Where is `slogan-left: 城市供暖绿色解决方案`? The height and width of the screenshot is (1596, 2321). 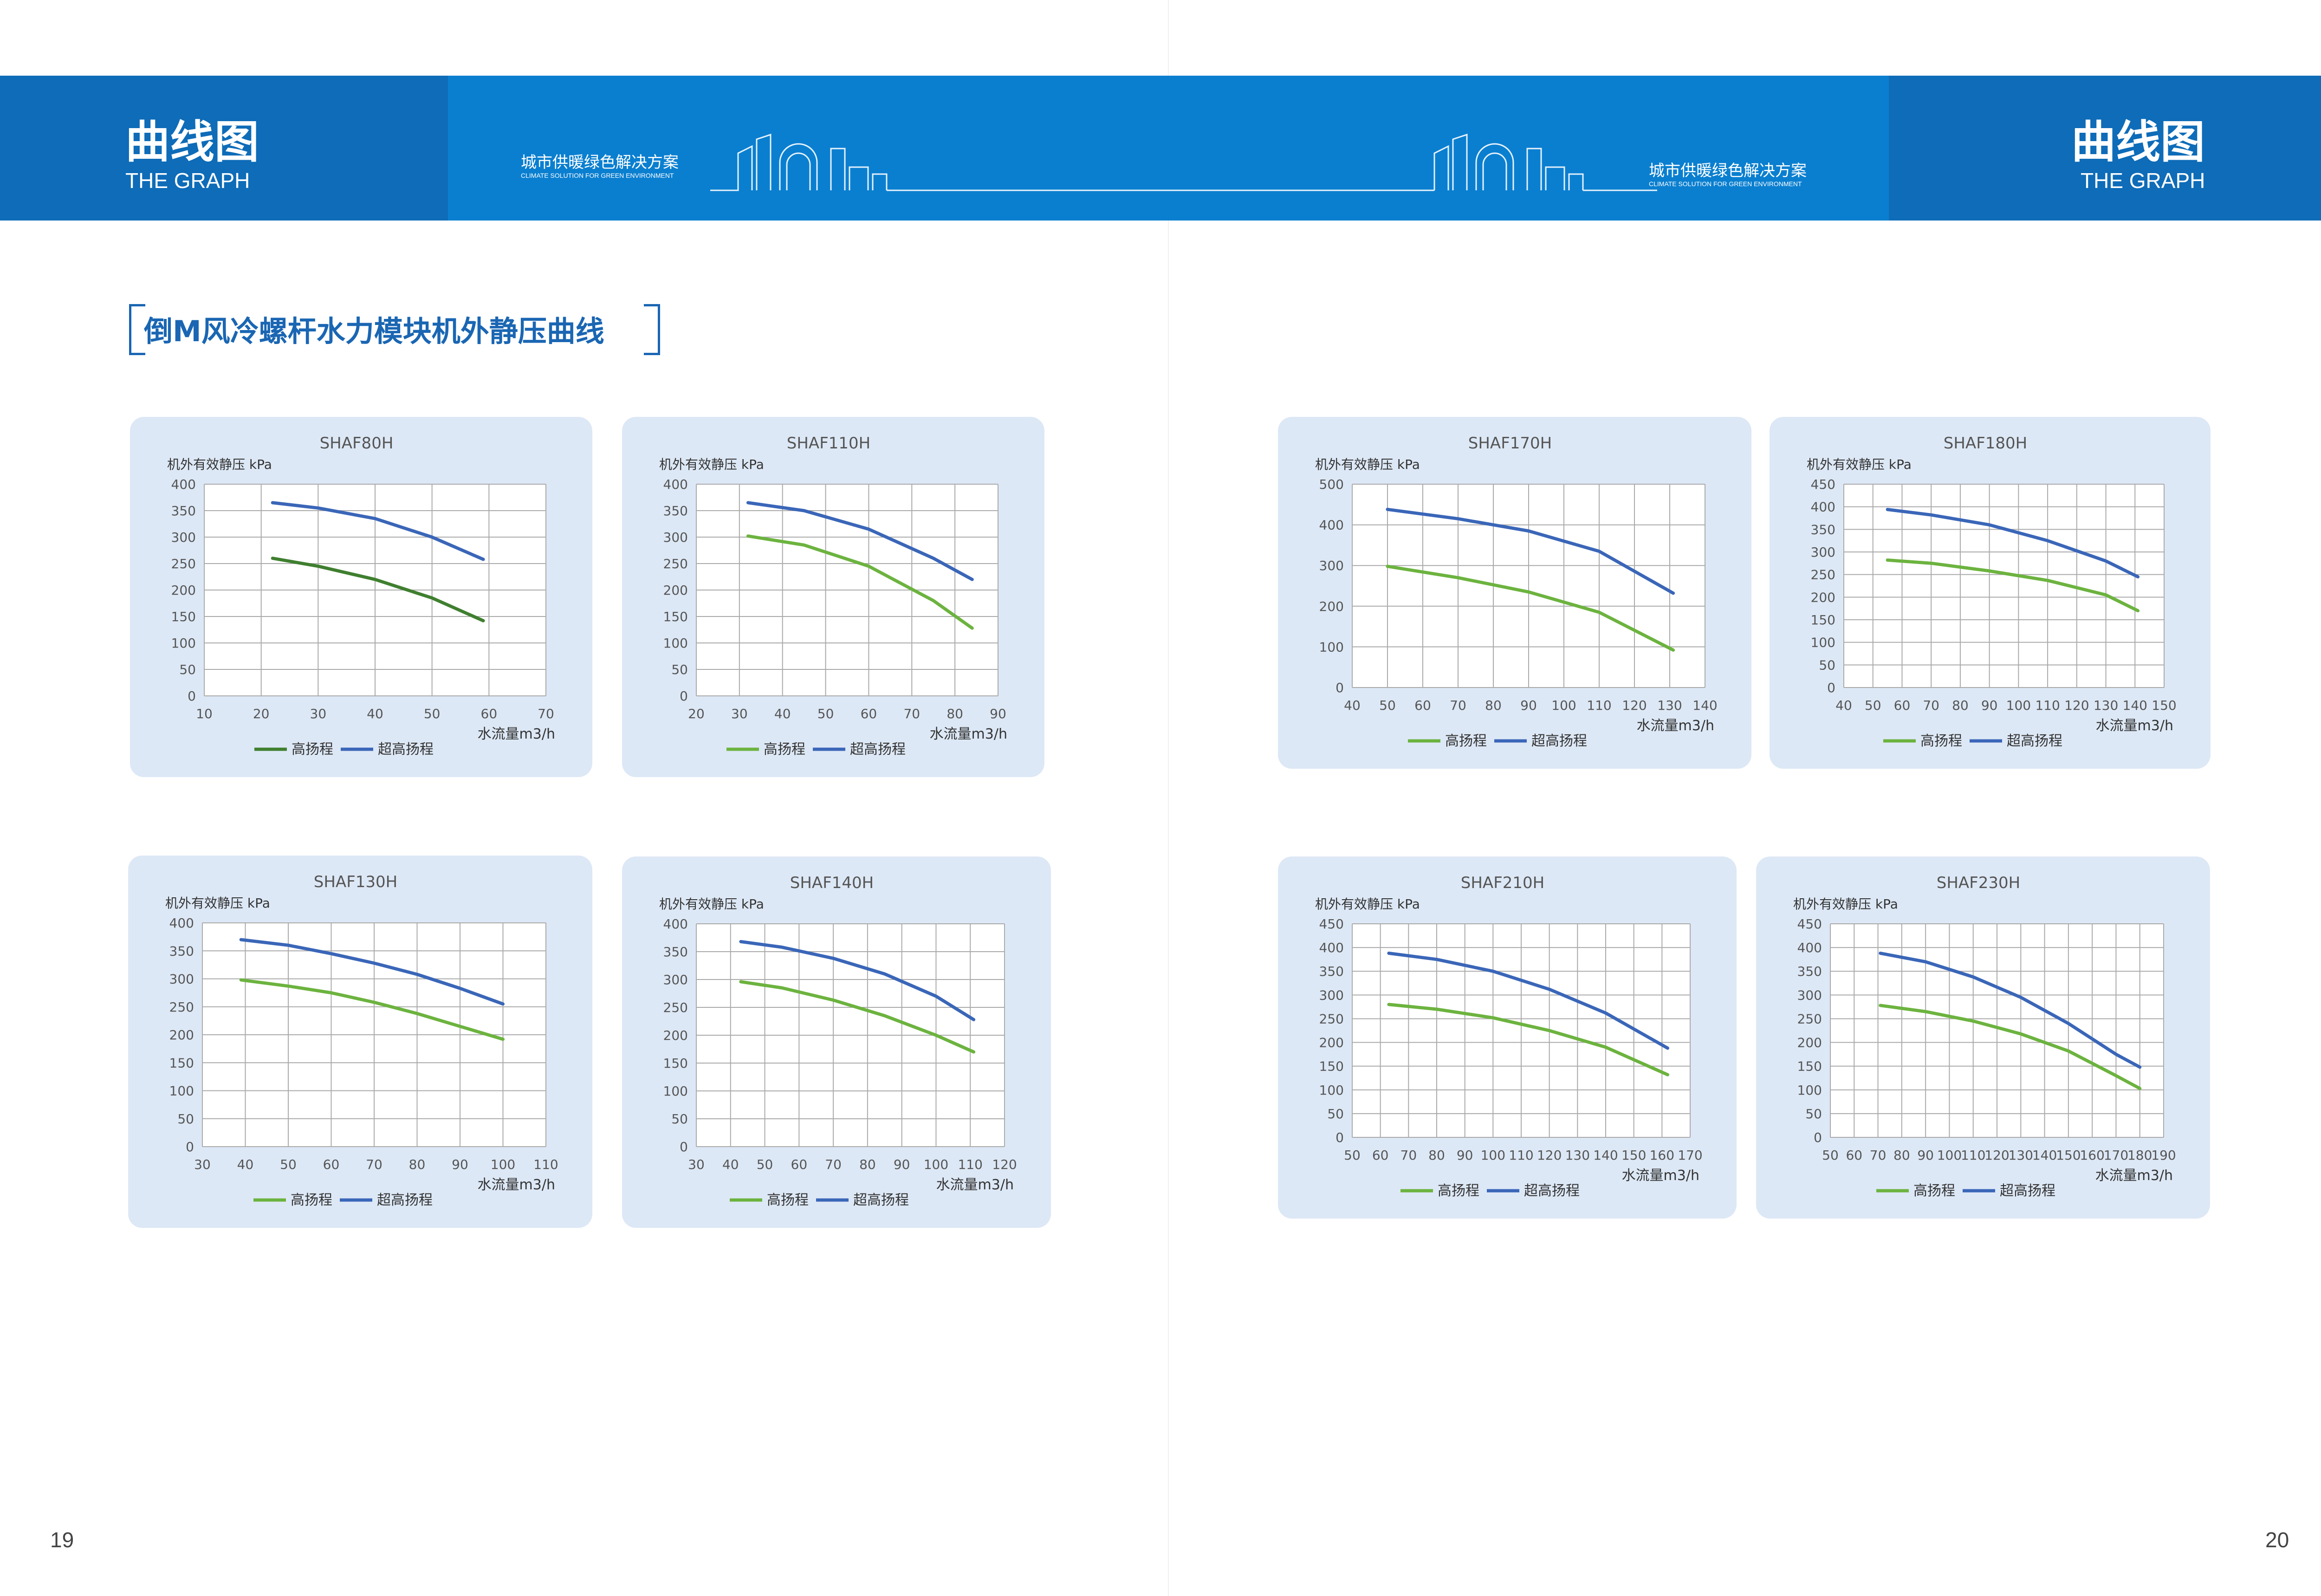
slogan-left: 城市供暖绿色解决方案 is located at coordinates (600, 162).